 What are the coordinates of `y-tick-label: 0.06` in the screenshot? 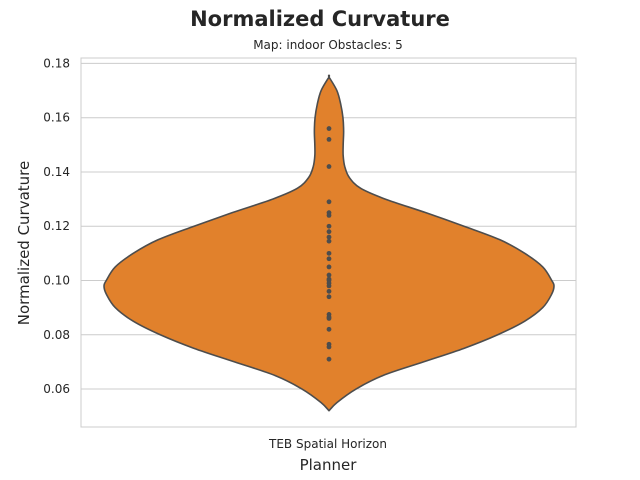 It's located at (56, 389).